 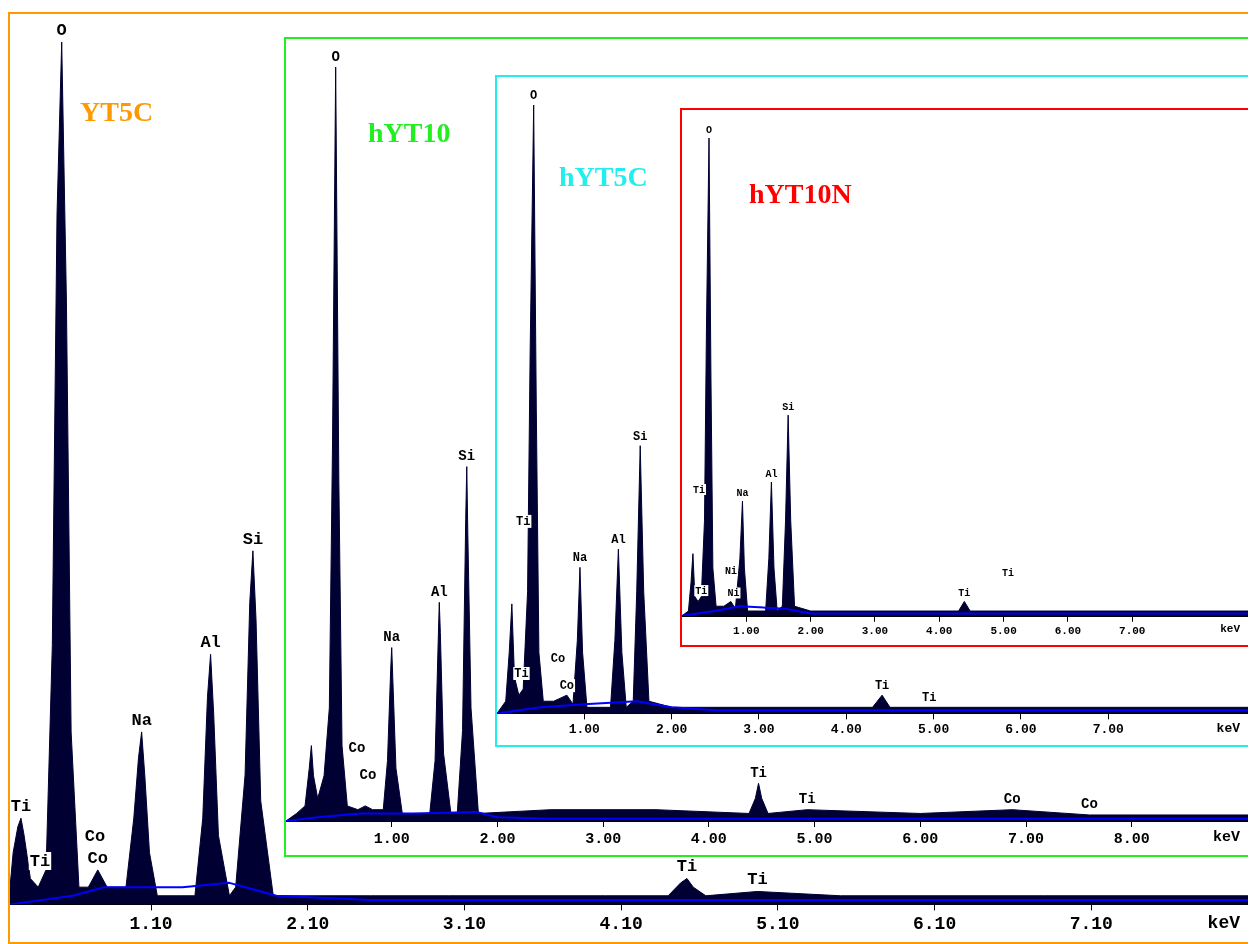 What do you see at coordinates (603, 177) in the screenshot?
I see `text: hYT5C` at bounding box center [603, 177].